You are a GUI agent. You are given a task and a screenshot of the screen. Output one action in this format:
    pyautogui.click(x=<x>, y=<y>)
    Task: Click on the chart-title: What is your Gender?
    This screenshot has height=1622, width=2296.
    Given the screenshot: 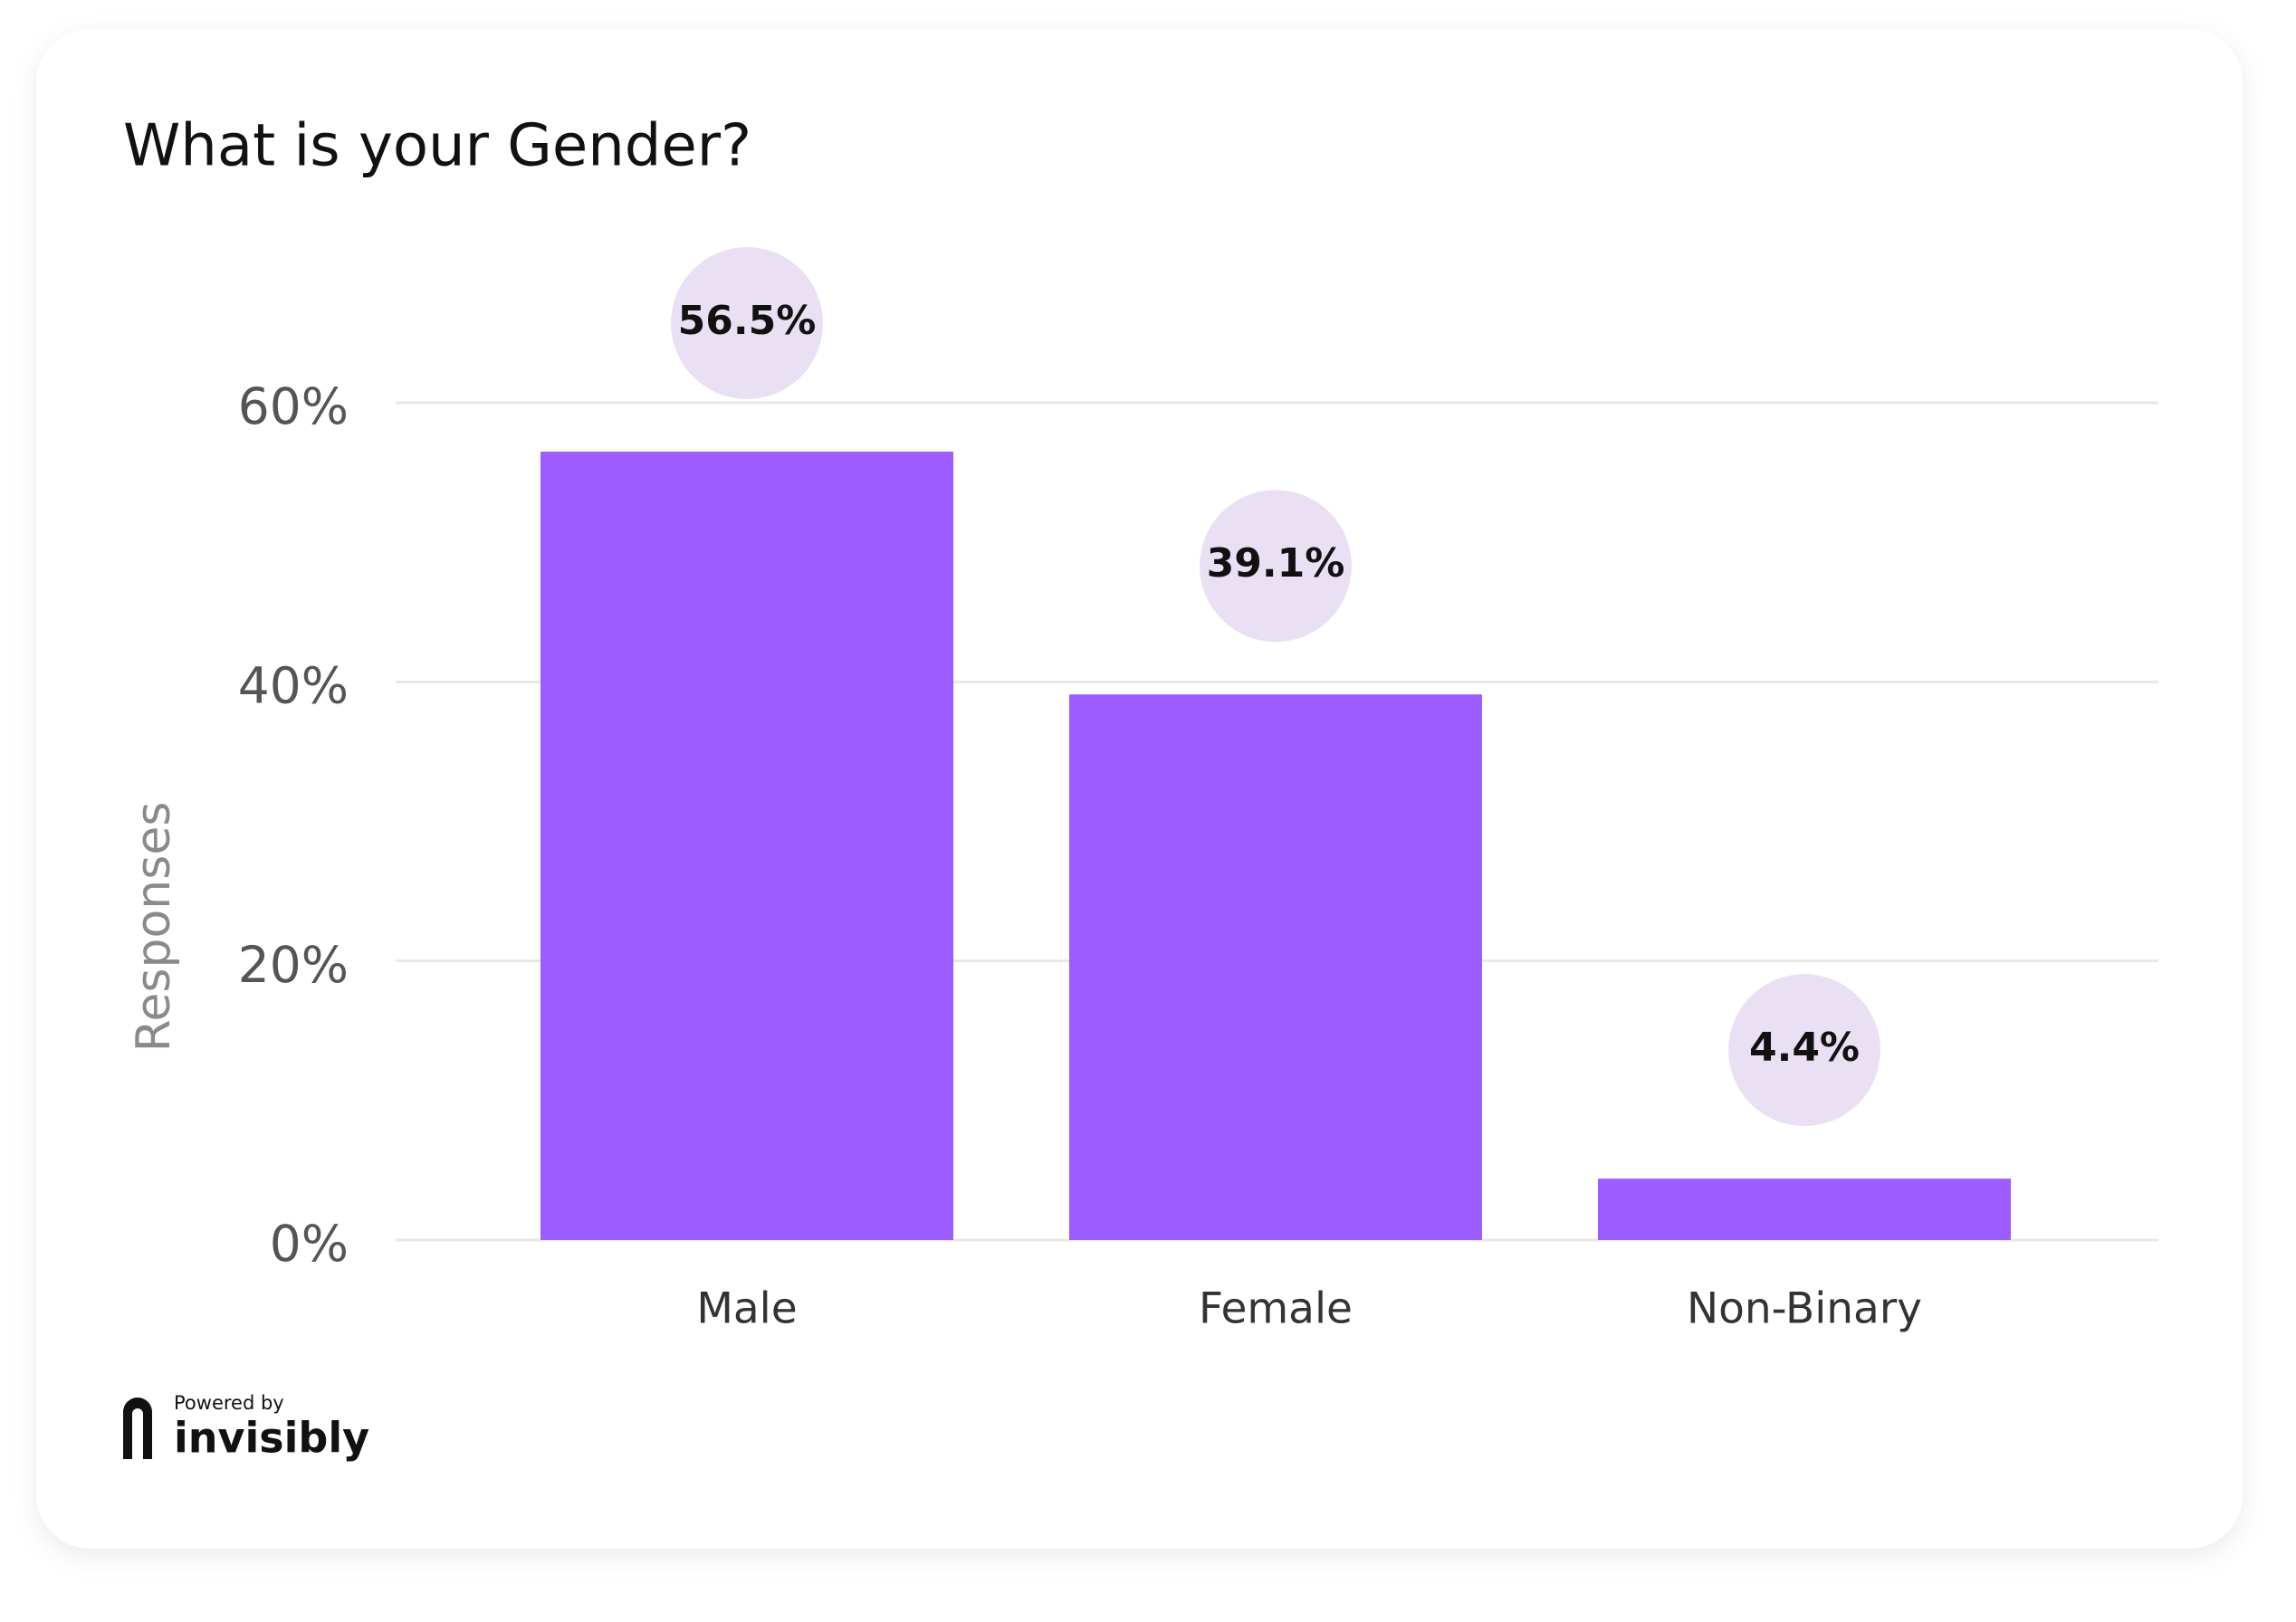 What is the action you would take?
    pyautogui.click(x=437, y=146)
    